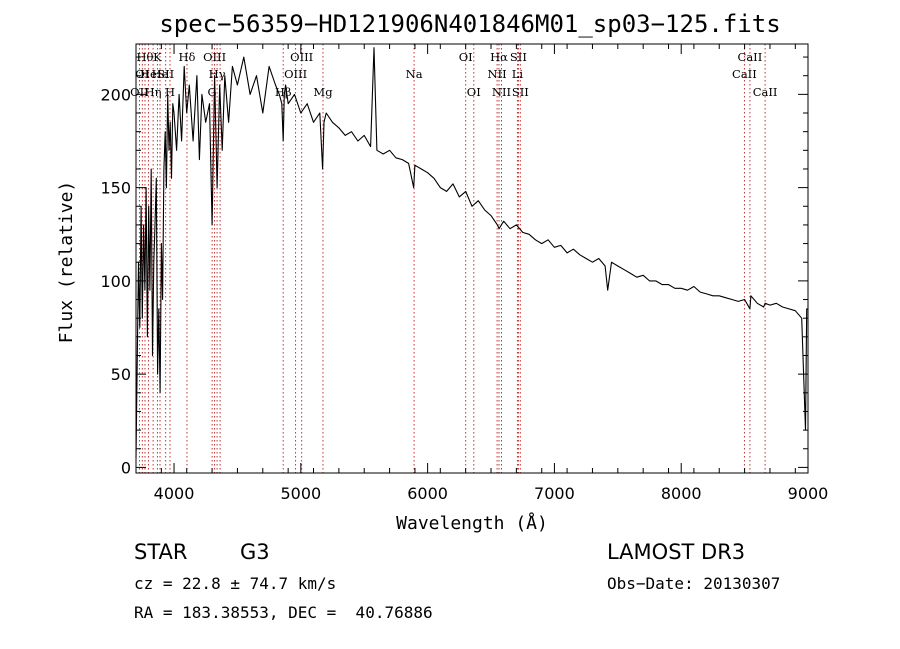 Image resolution: width=900 pixels, height=649 pixels. Describe the element at coordinates (255, 552) in the screenshot. I see `object-subclass: G3` at that location.